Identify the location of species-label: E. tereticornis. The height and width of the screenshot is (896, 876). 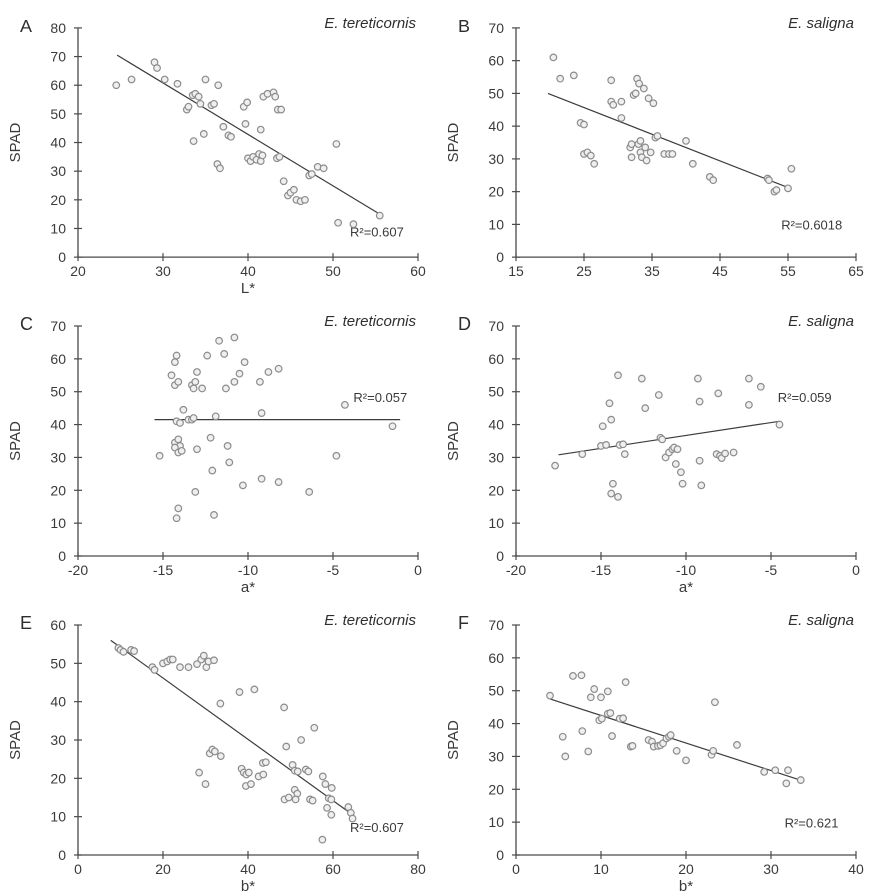
(370, 23).